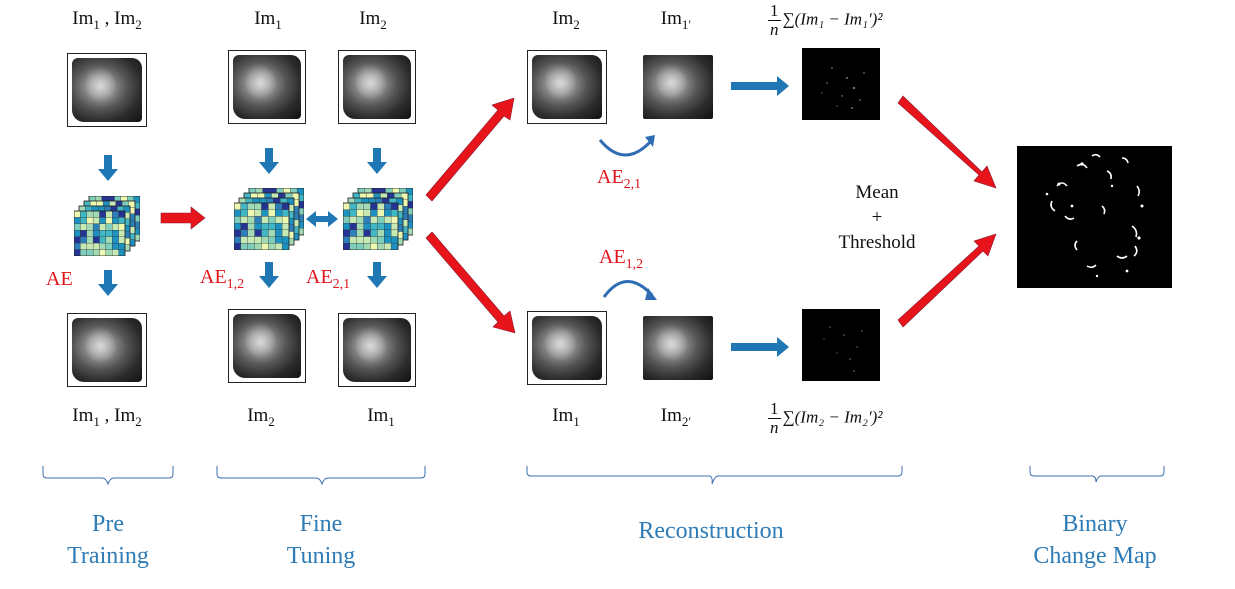  I want to click on red-arrow-pre-to-fine, so click(183, 218).